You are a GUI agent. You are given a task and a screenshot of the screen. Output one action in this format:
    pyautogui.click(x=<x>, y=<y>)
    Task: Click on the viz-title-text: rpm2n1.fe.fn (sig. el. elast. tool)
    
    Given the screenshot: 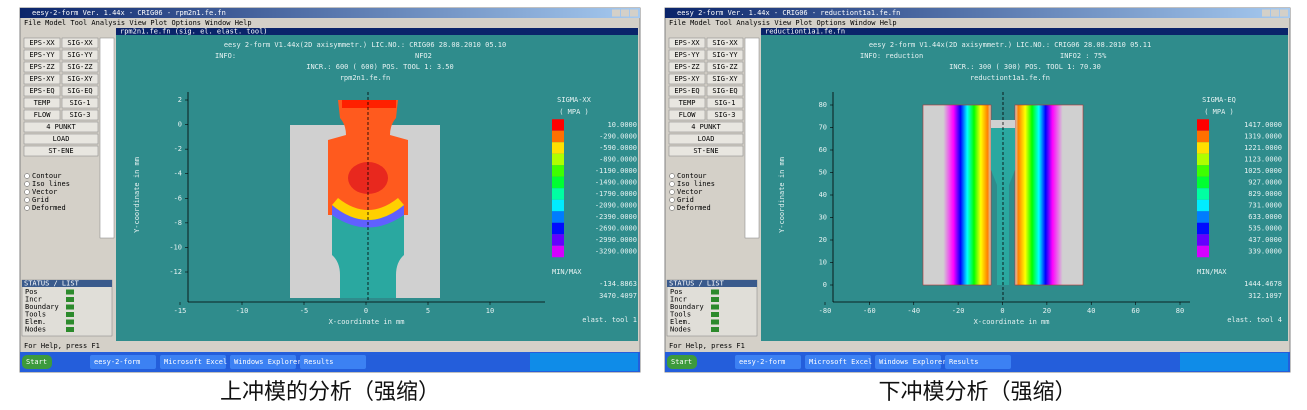 What is the action you would take?
    pyautogui.click(x=194, y=32)
    